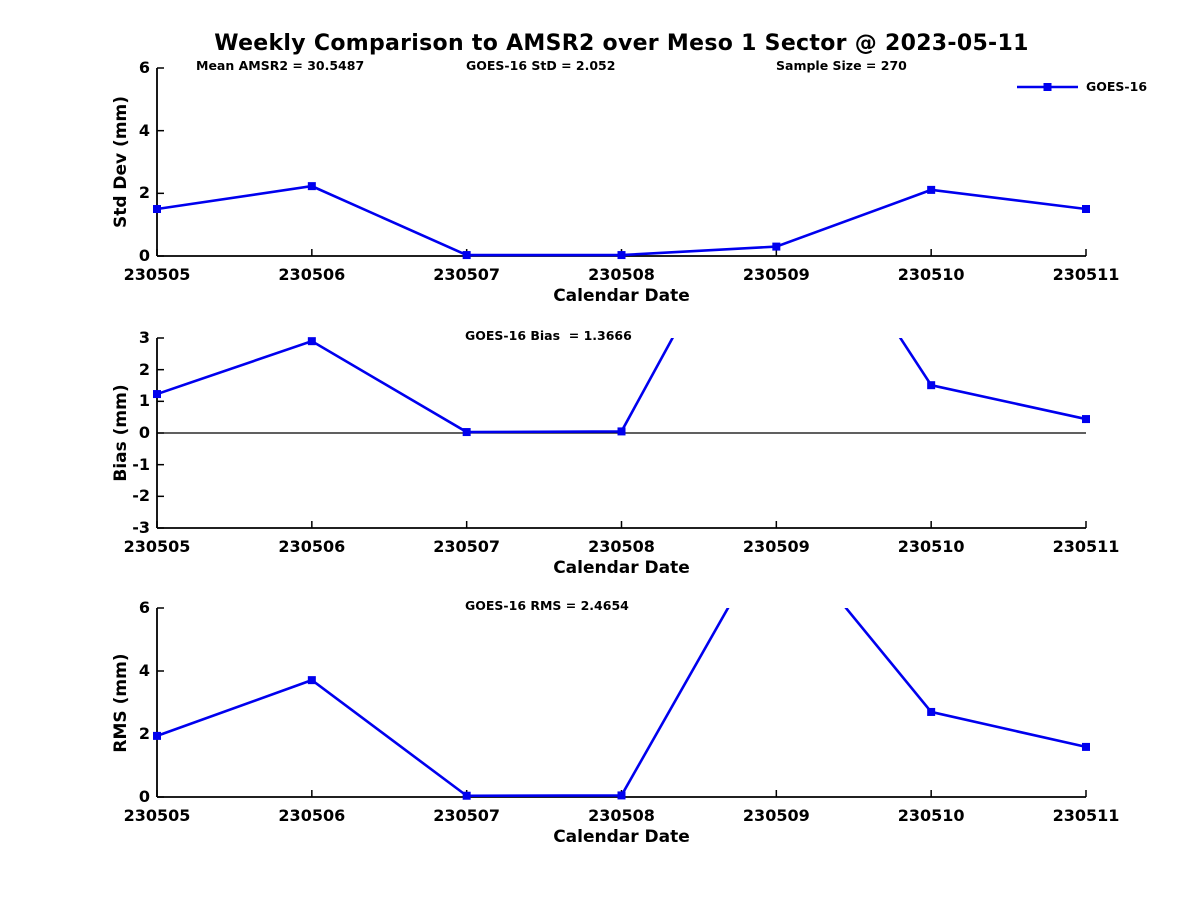  I want to click on y-axis-label: Bias (mm), so click(121, 433).